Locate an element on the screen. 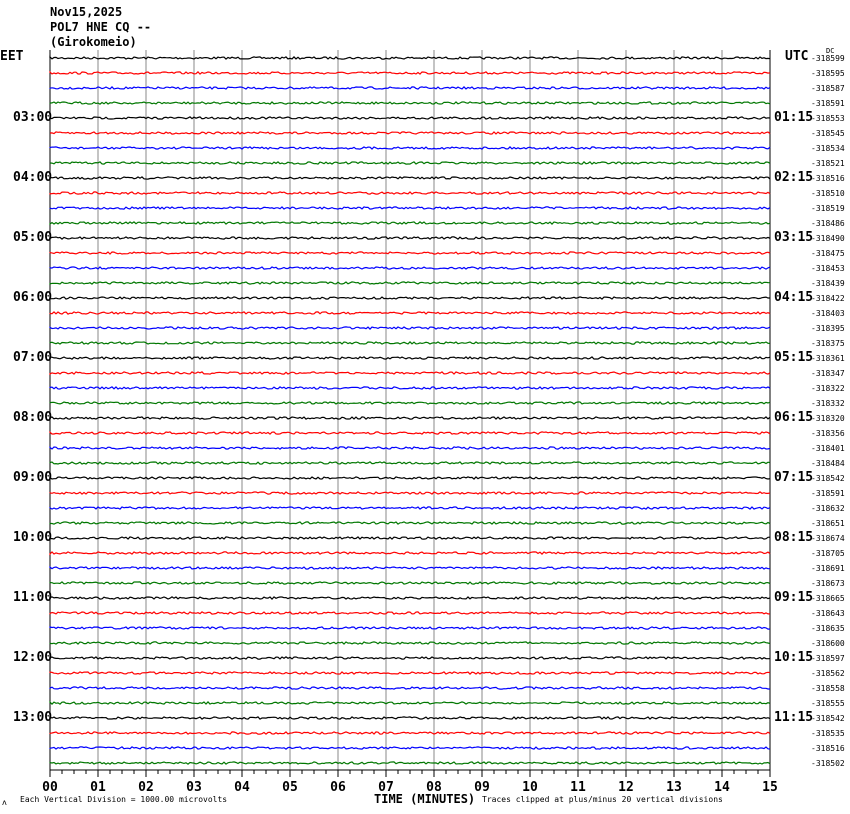 This screenshot has width=850, height=814. trace-offset-label: -318643 is located at coordinates (828, 613).